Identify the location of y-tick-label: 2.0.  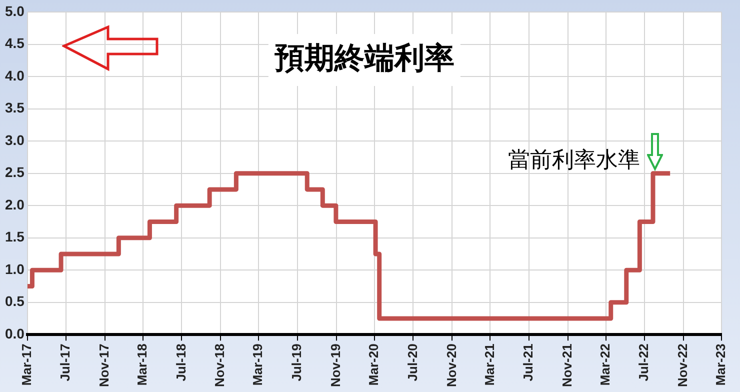
(14, 204).